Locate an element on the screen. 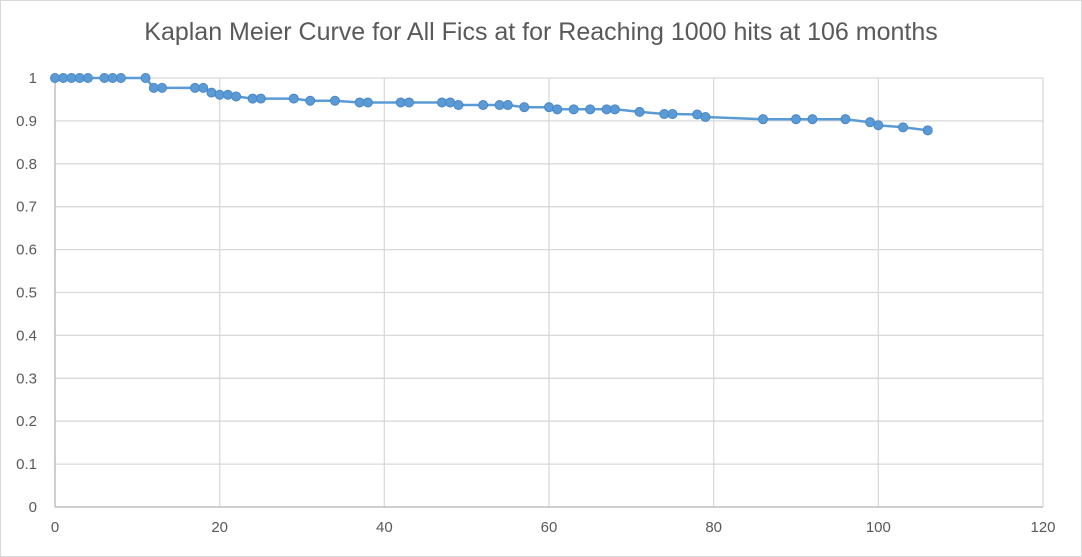 The image size is (1082, 557). x-axis-tick-labels: 0 20 40 60 80 100 120 is located at coordinates (553, 527).